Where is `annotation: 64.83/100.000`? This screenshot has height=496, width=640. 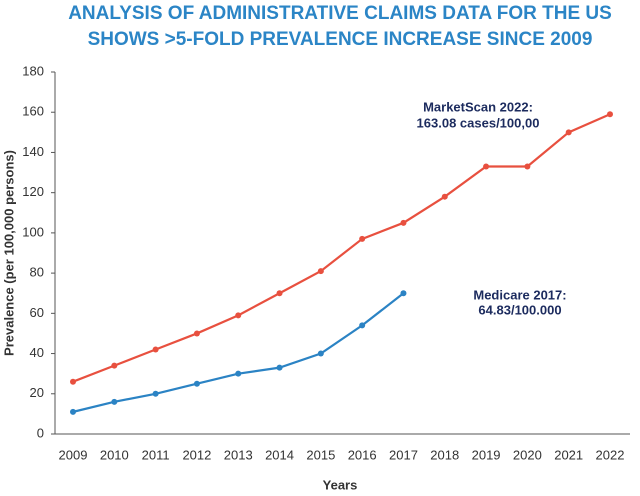 annotation: 64.83/100.000 is located at coordinates (519, 309).